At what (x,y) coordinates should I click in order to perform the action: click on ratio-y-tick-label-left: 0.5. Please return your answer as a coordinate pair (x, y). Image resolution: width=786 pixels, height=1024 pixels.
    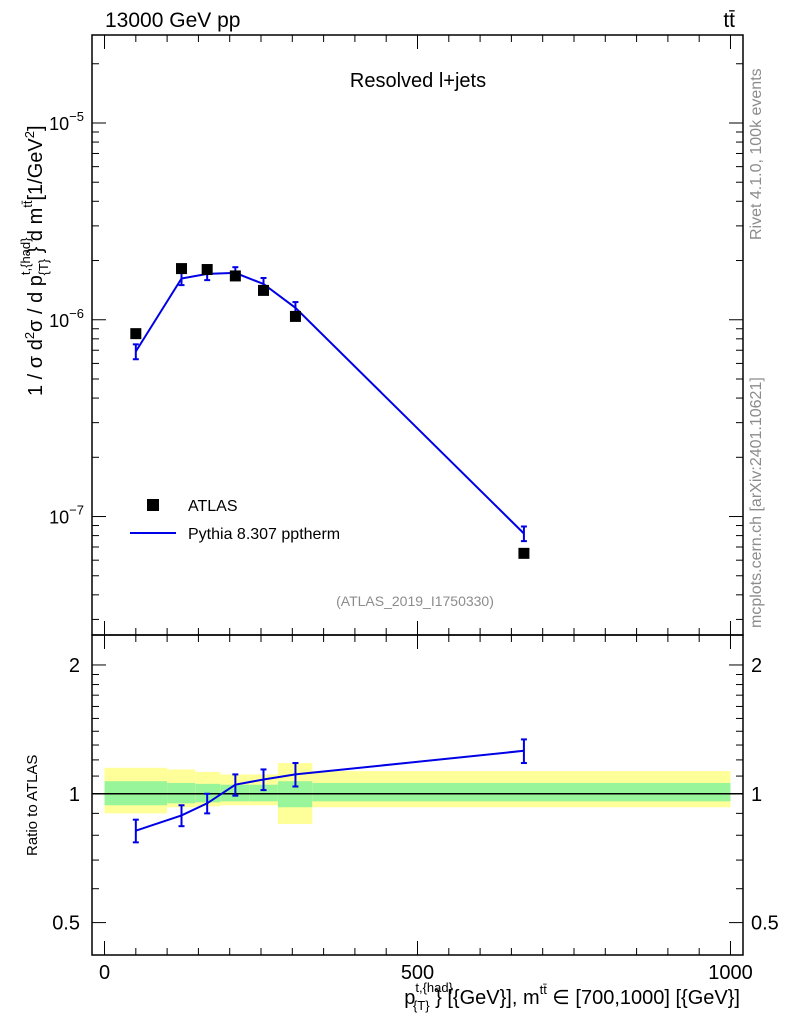
    Looking at the image, I should click on (66, 924).